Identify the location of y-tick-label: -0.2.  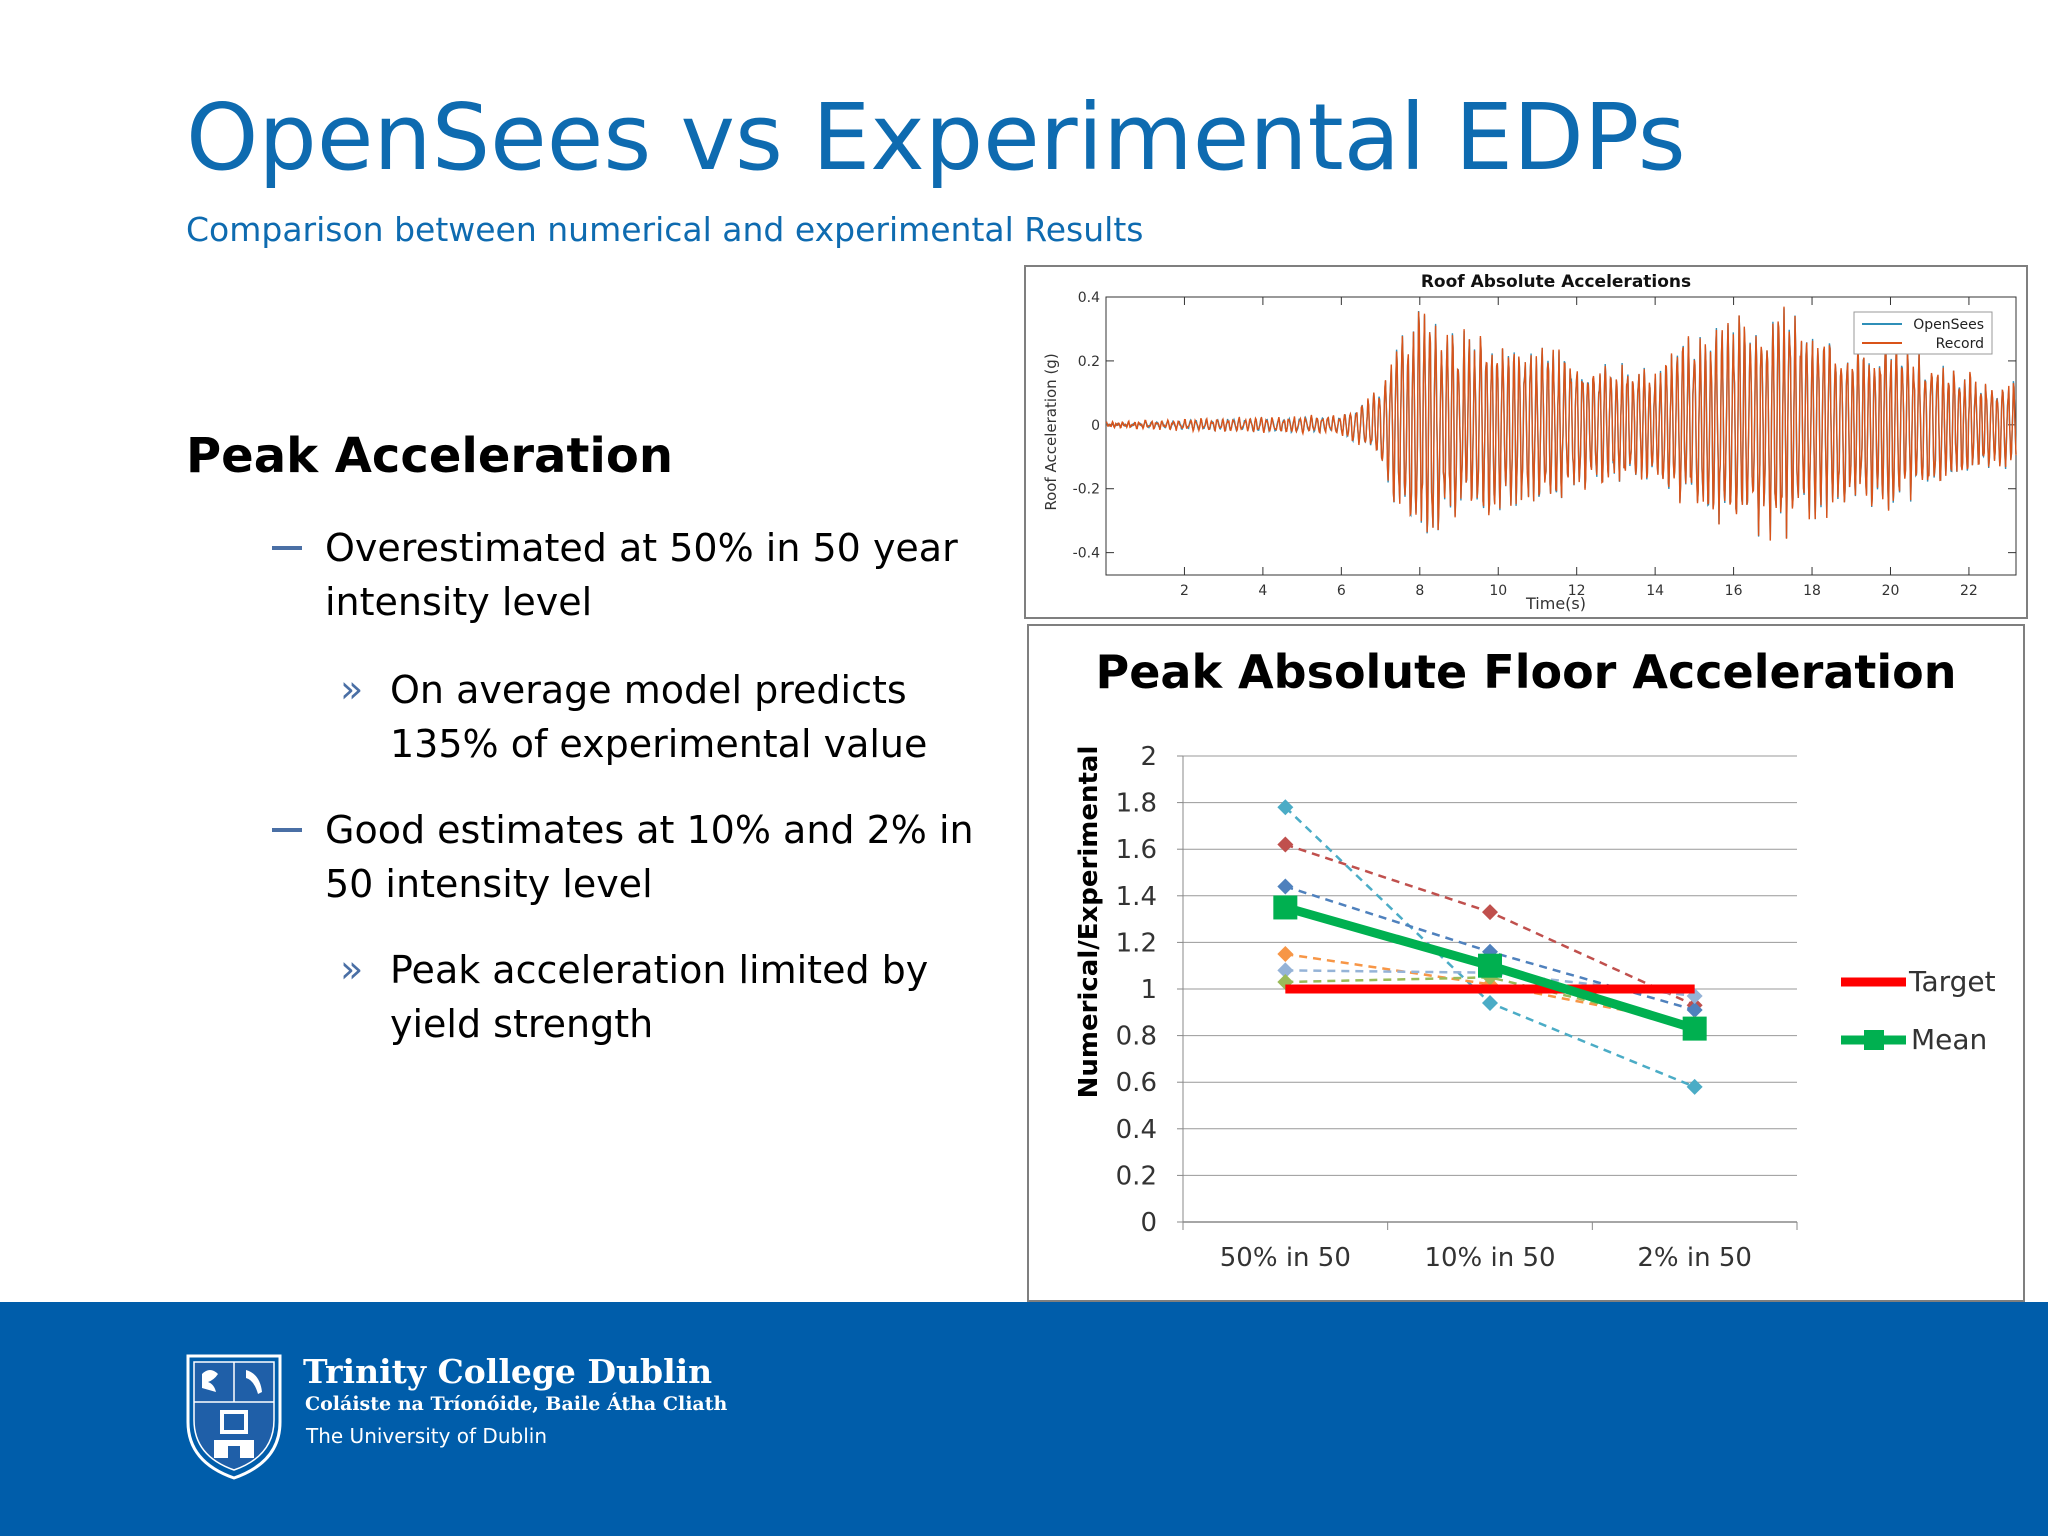
(1086, 490).